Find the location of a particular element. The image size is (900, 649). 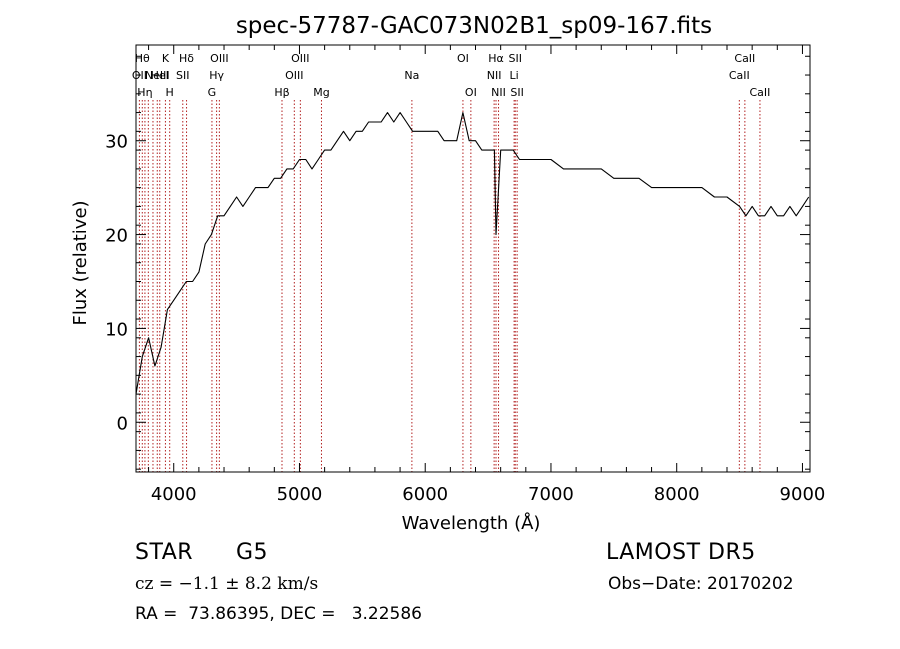

x-tick-label-0: 4000 is located at coordinates (174, 494).